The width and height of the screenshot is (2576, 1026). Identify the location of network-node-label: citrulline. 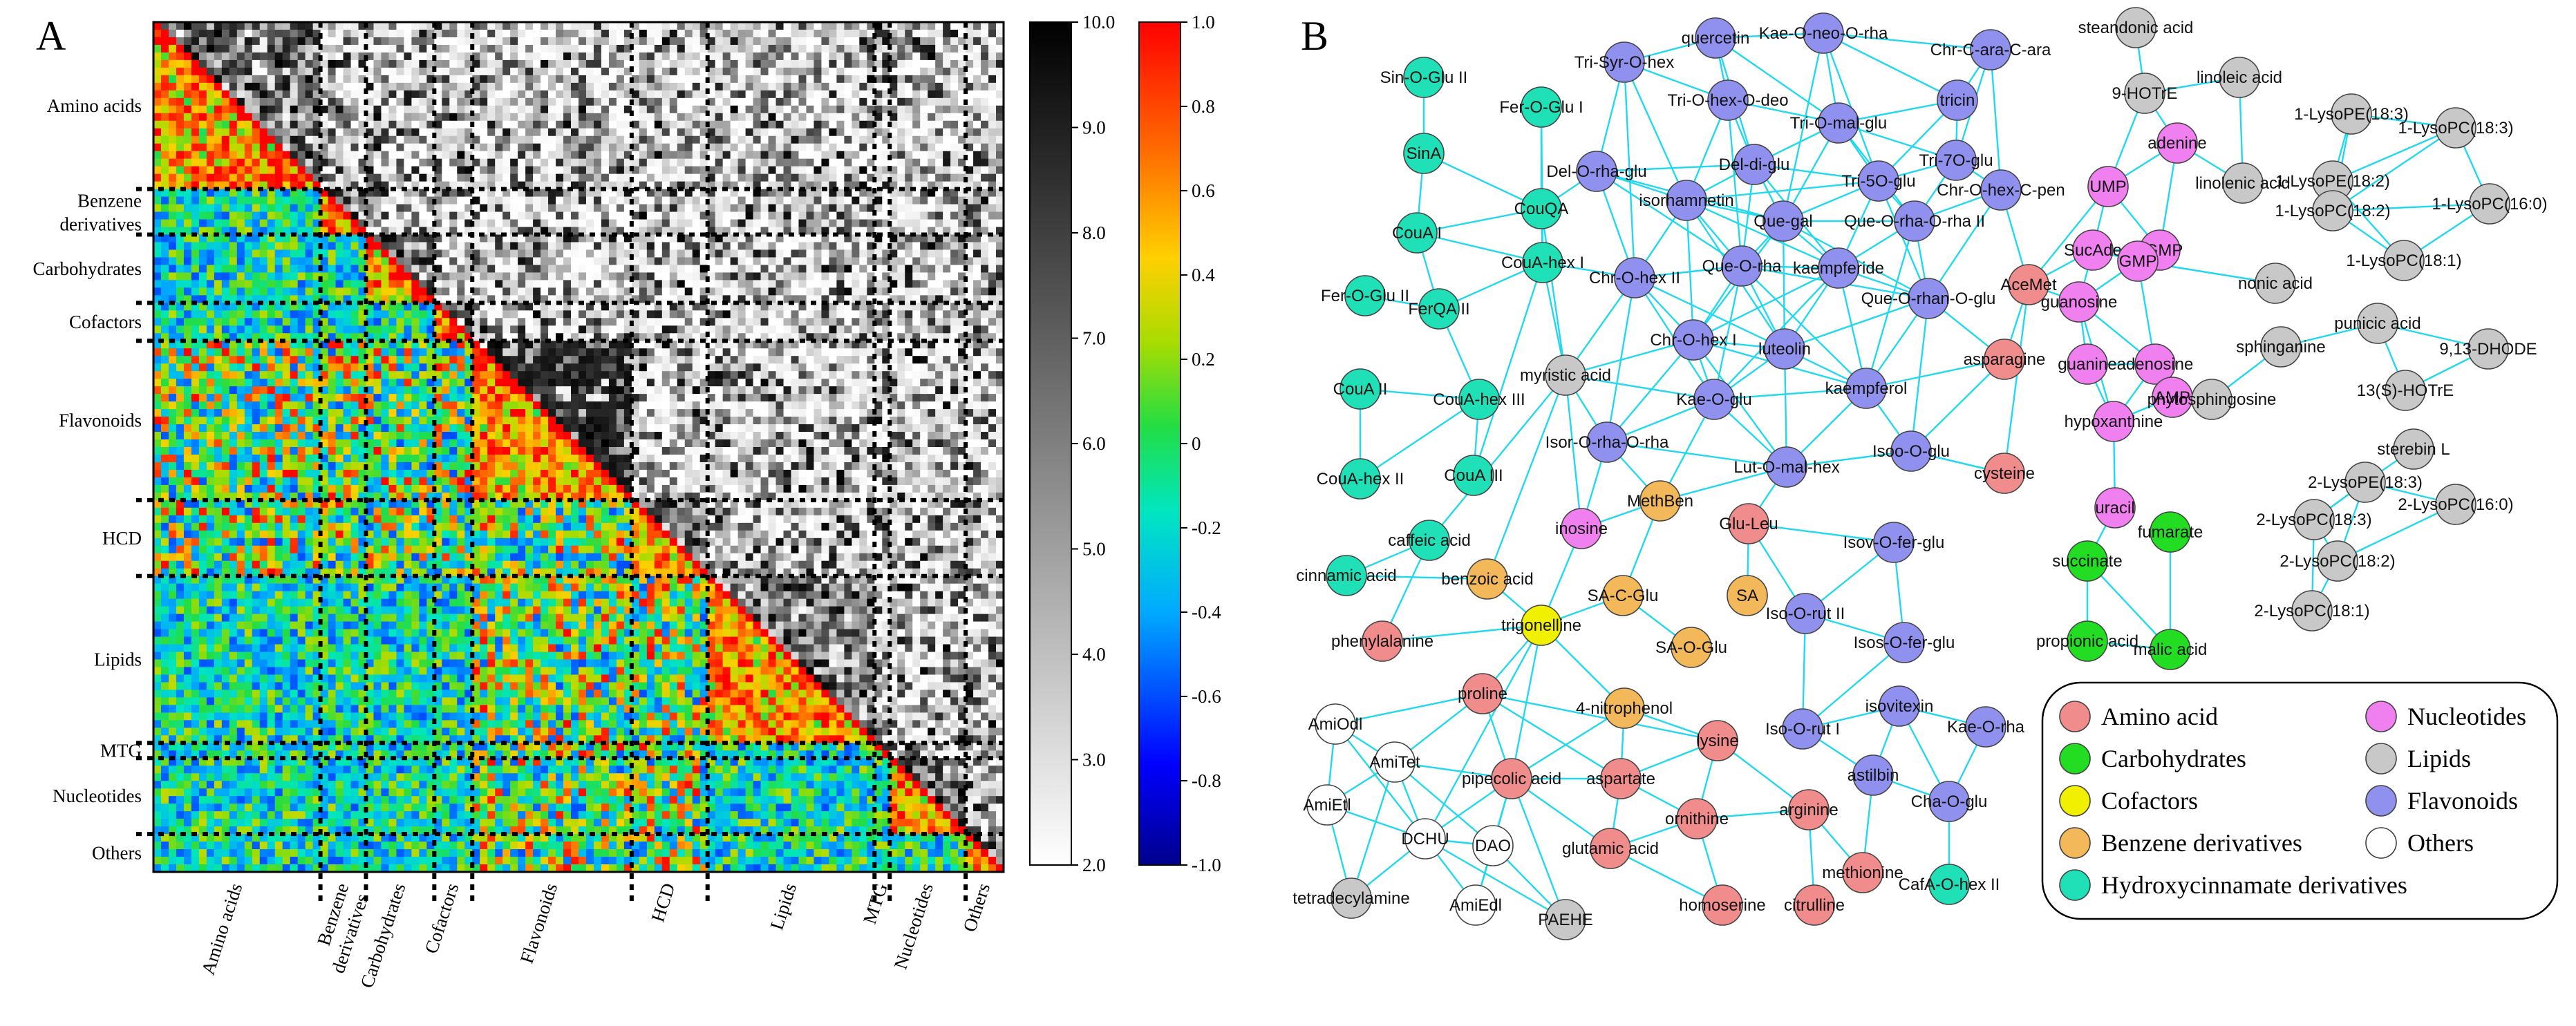
(1814, 905).